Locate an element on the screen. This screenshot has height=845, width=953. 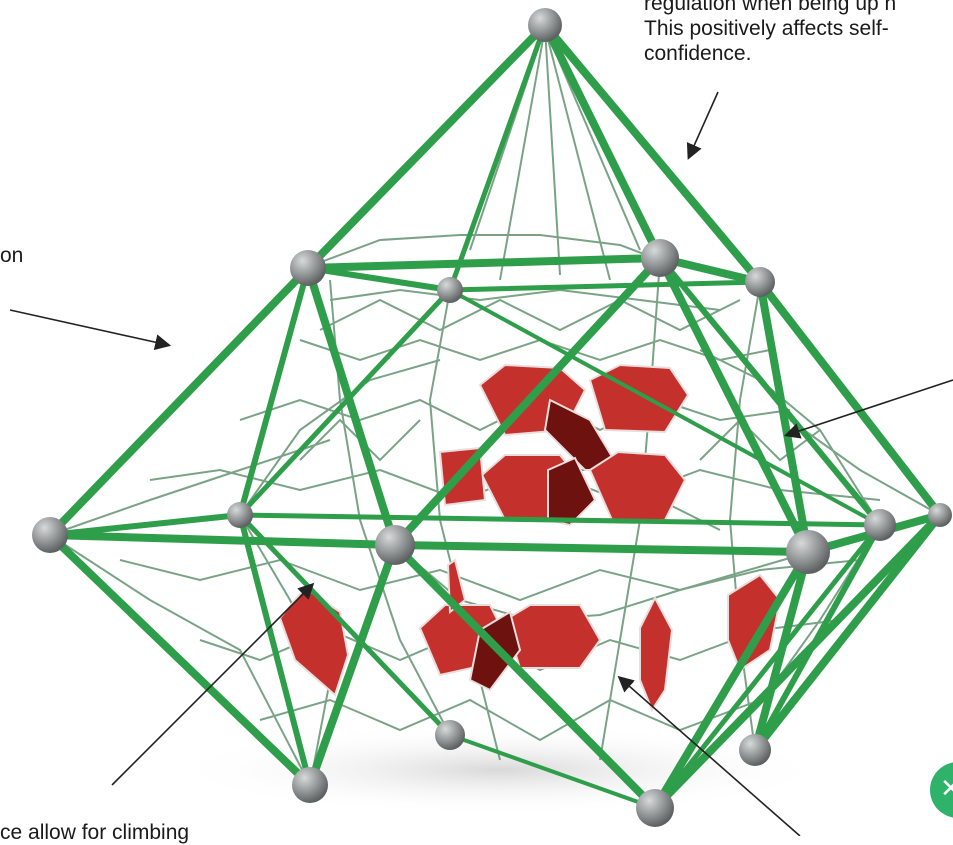
arrow-bottom-left is located at coordinates (213, 684).